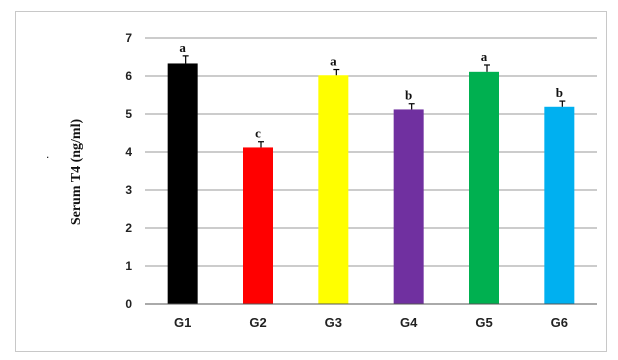  I want to click on y-tick-label: 1, so click(128, 266).